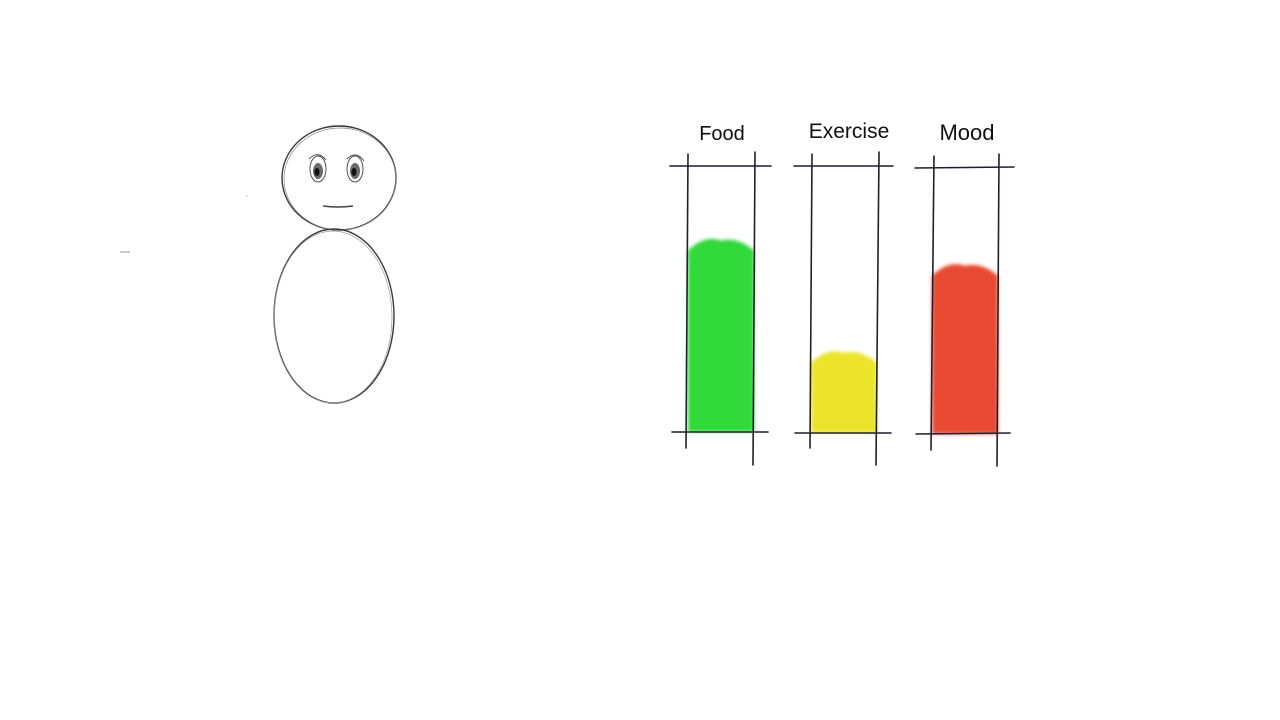 Image resolution: width=1280 pixels, height=720 pixels. I want to click on meter-label-exercise: Exercise, so click(849, 131).